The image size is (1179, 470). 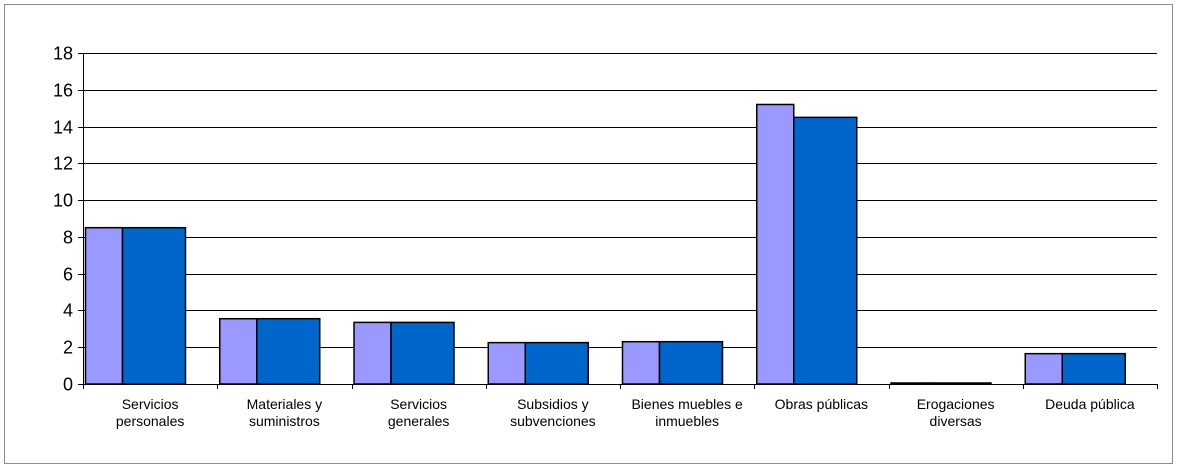 I want to click on x-tick-label: Subsidios y subvenciones, so click(x=553, y=412).